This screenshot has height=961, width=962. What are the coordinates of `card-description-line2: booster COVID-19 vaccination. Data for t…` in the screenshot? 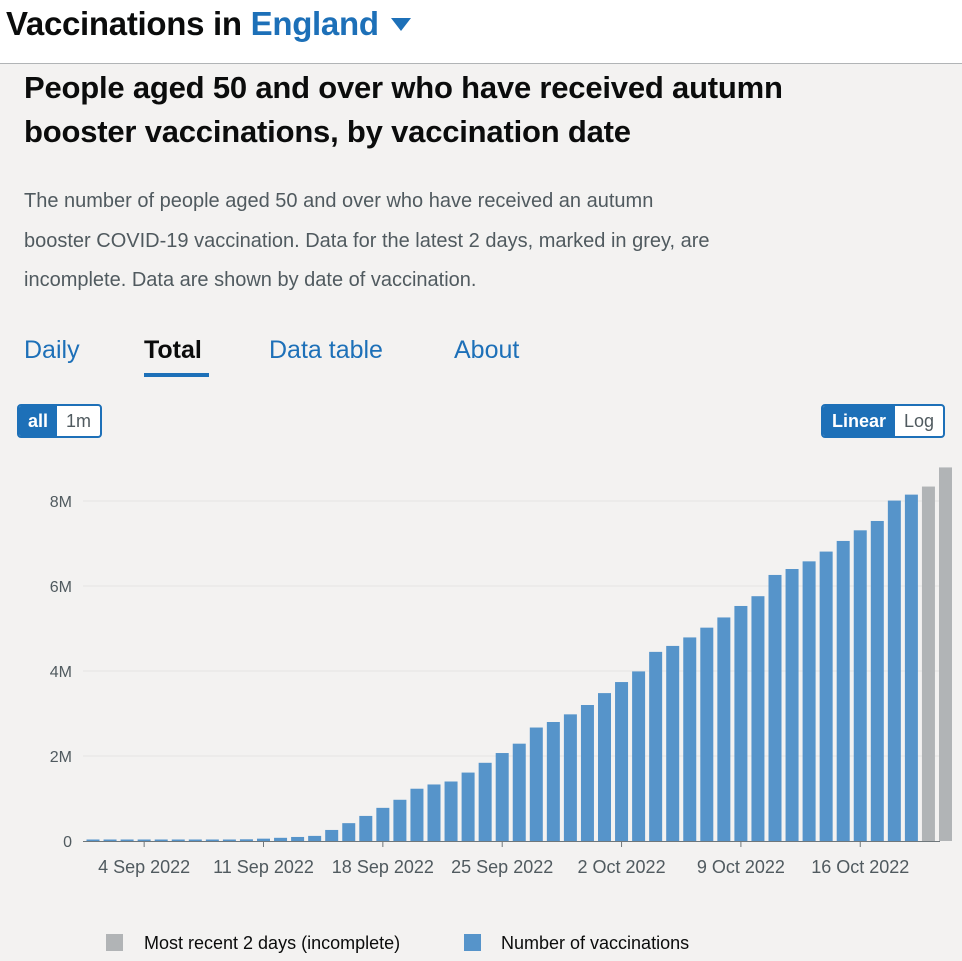 It's located at (367, 240).